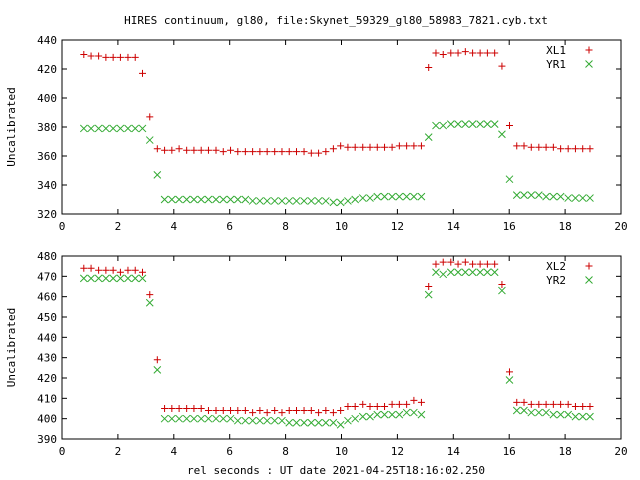  What do you see at coordinates (589, 64) in the screenshot?
I see `legend-marker` at bounding box center [589, 64].